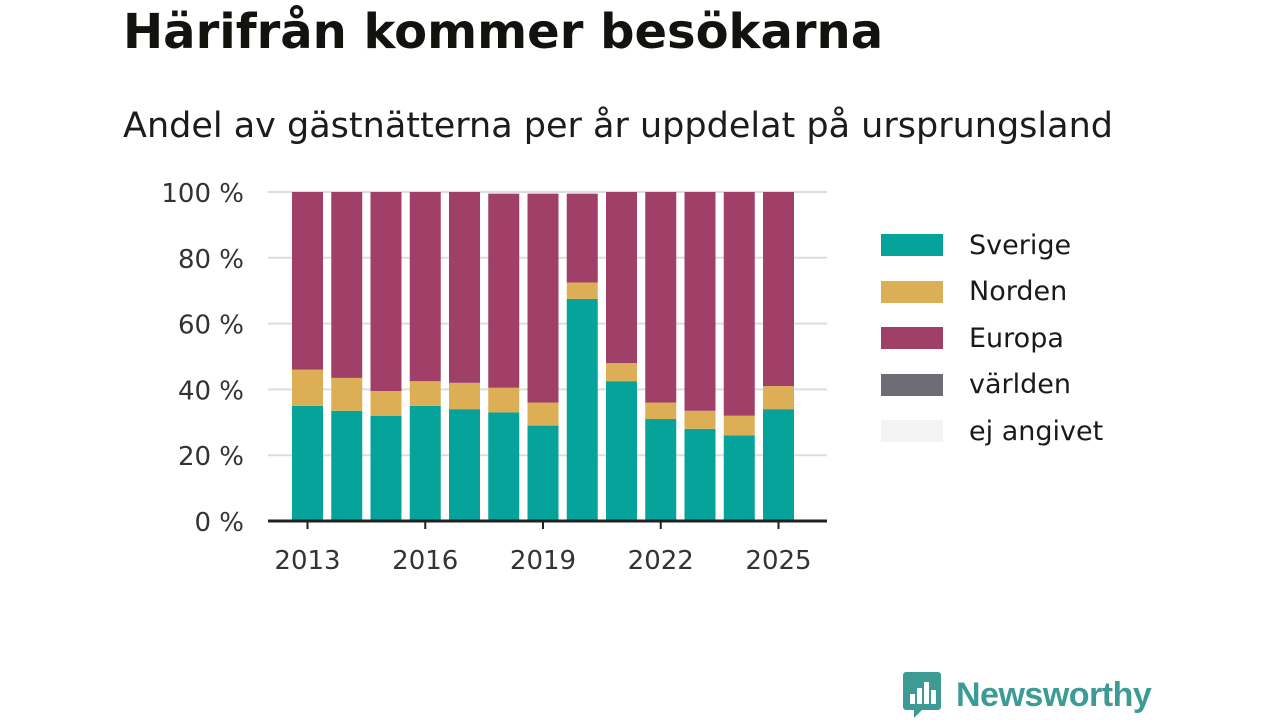 This screenshot has height=720, width=1280. What do you see at coordinates (307, 387) in the screenshot?
I see `bar-segment-Norden-2013` at bounding box center [307, 387].